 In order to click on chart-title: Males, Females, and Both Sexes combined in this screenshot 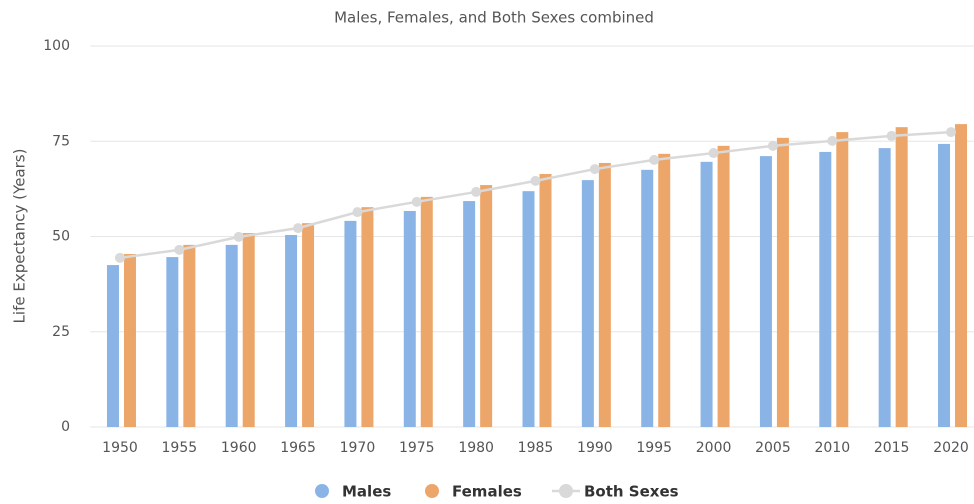, I will do `click(494, 18)`.